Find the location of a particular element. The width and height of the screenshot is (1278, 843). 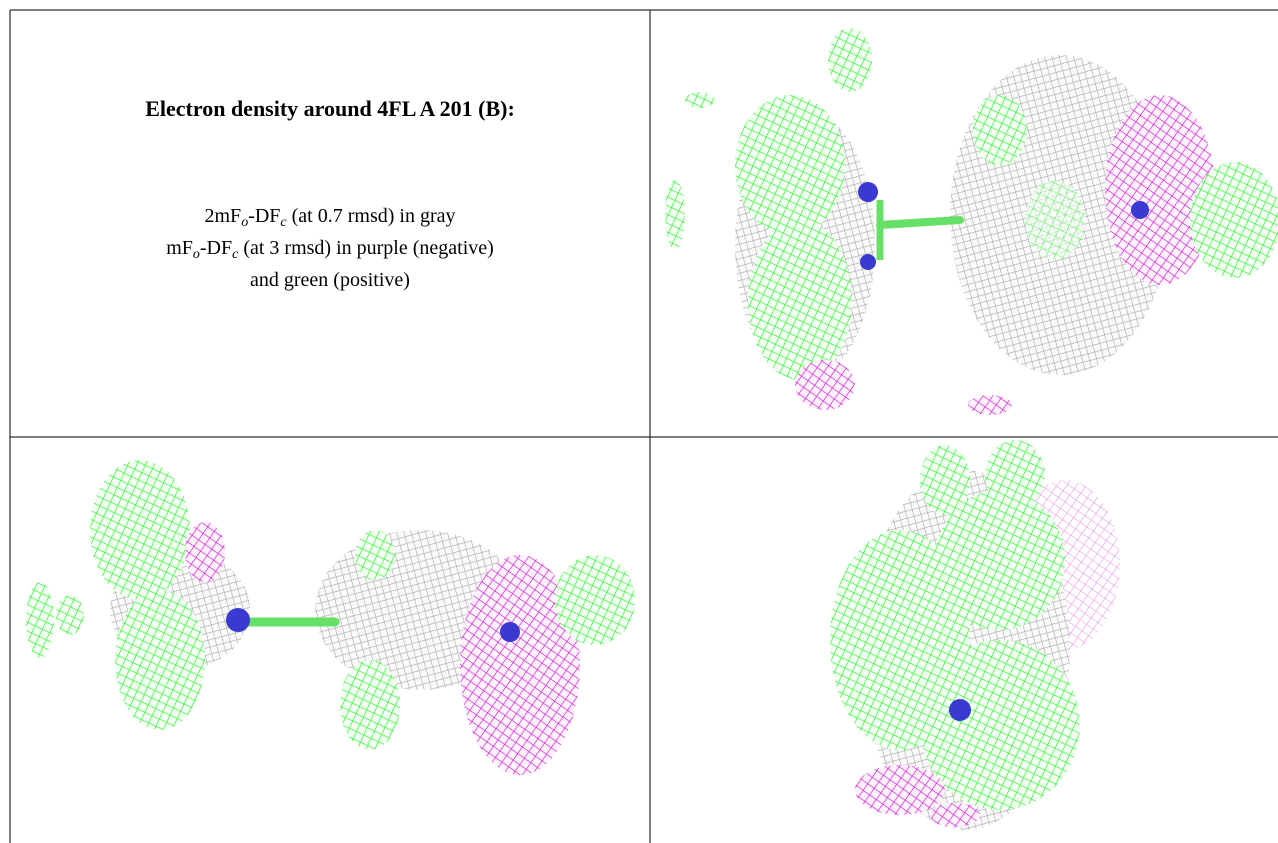

density-view-front is located at coordinates (975, 635).